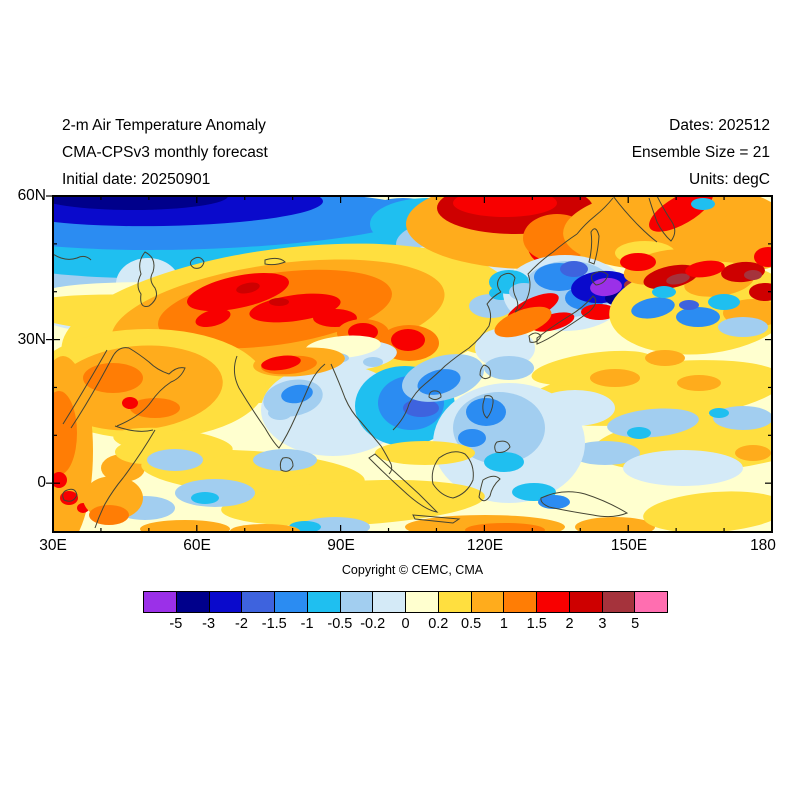 The height and width of the screenshot is (800, 800). I want to click on colorbar-tick-label: -5, so click(176, 624).